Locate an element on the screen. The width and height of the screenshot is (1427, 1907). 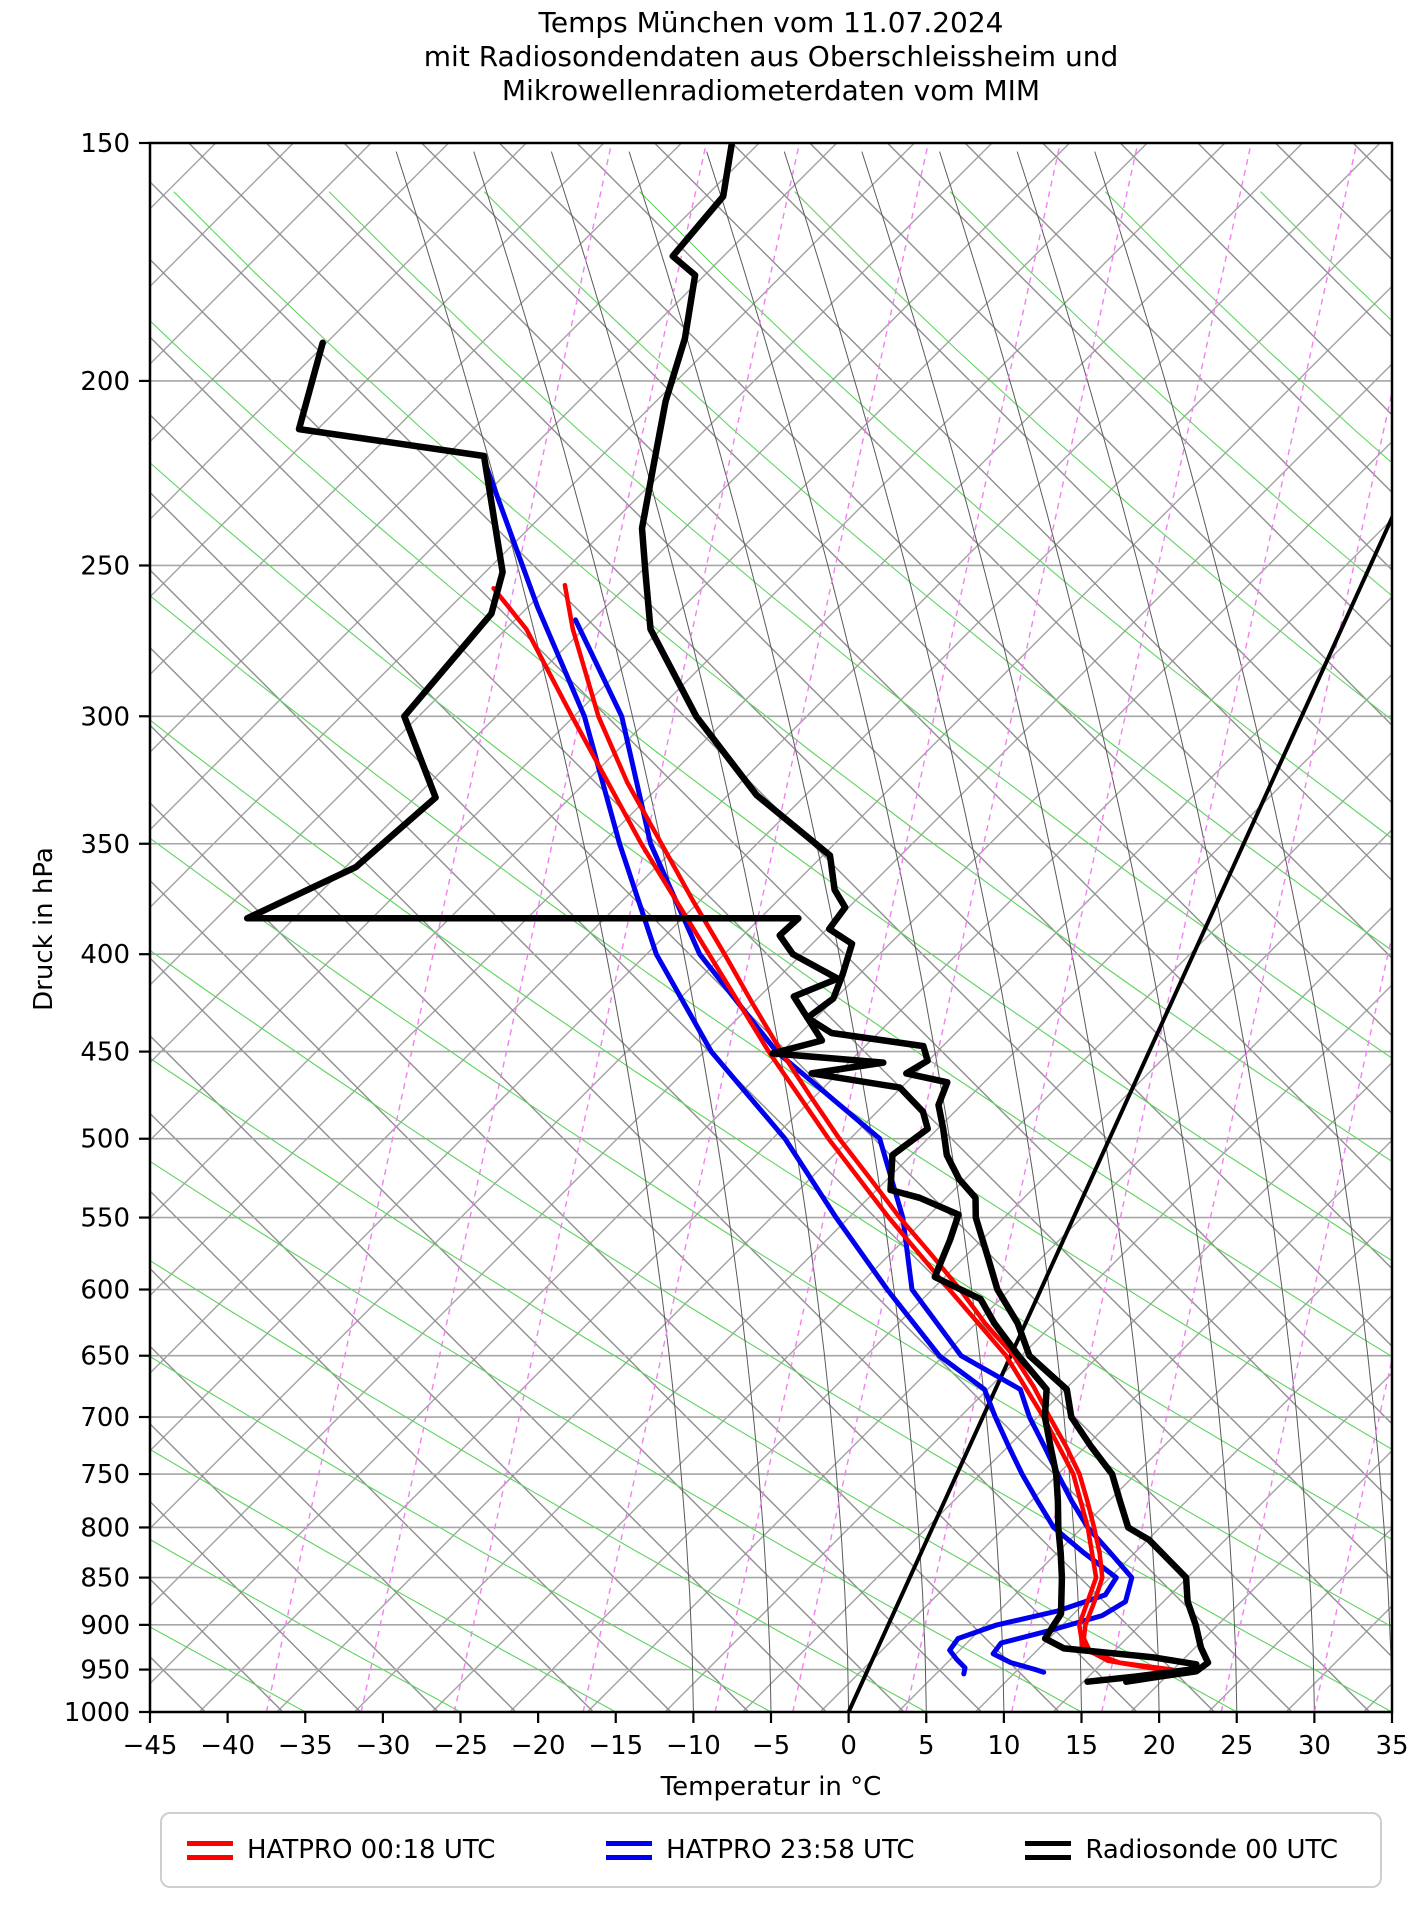
legend-label: HATPRO 00:18 UTC is located at coordinates (371, 1850).